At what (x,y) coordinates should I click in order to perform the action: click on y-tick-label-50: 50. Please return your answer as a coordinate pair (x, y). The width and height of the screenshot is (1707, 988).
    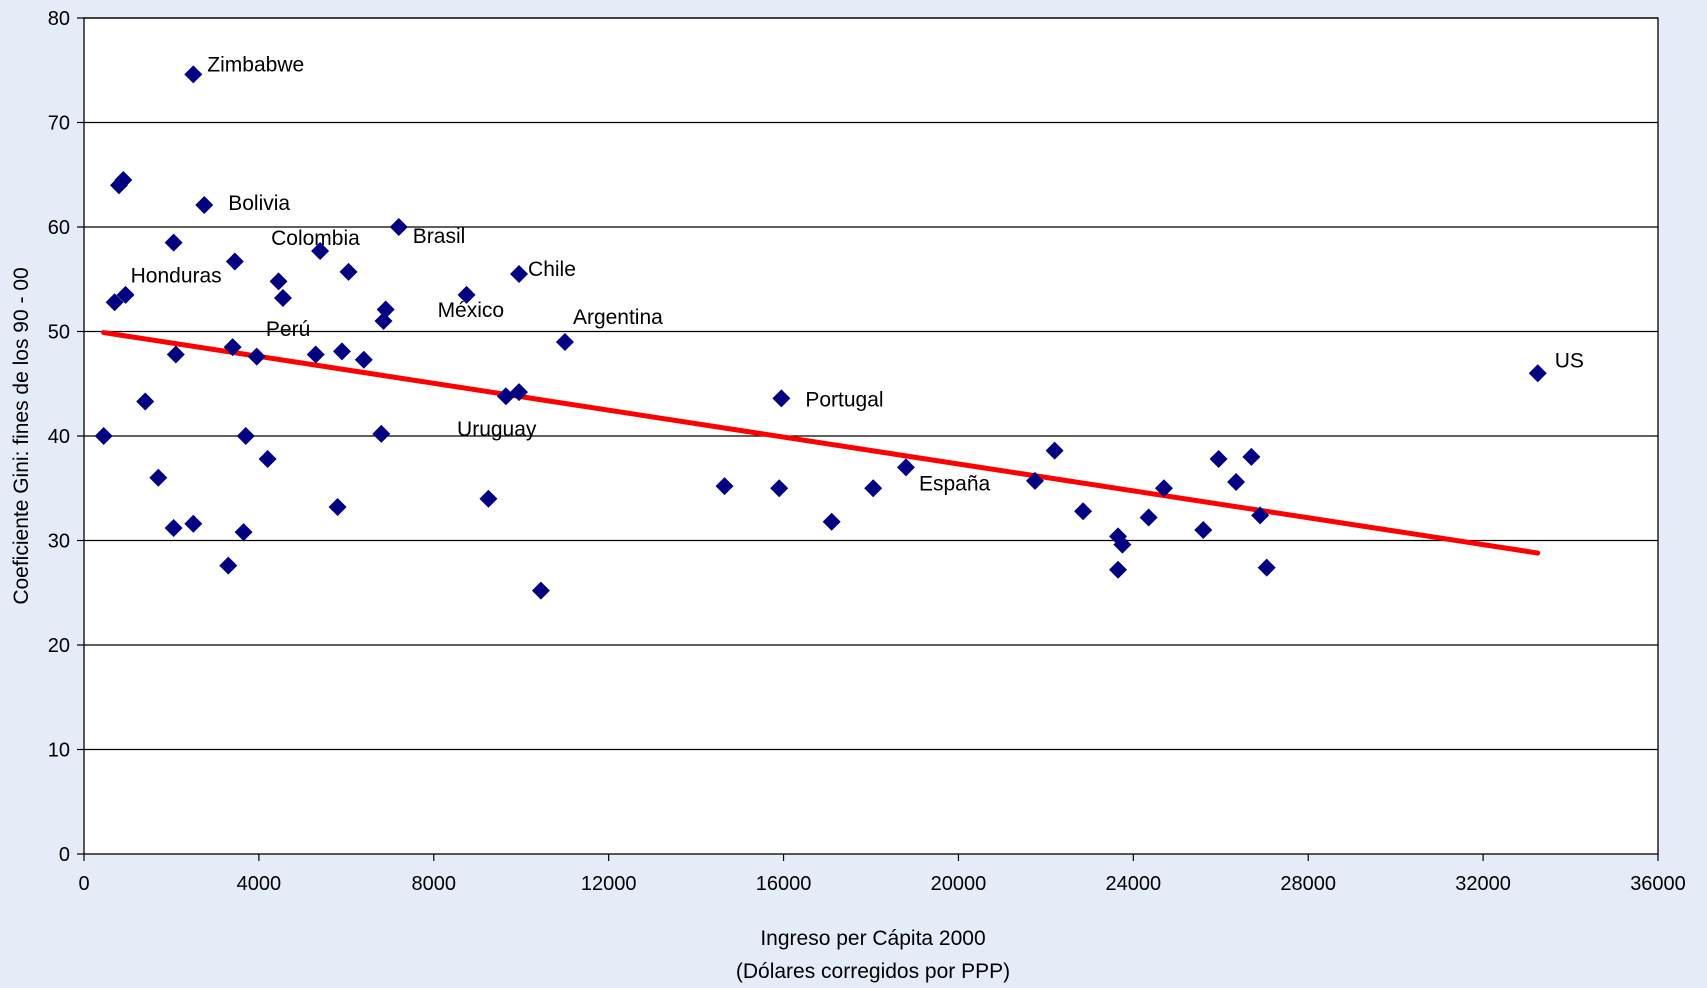
    Looking at the image, I should click on (59, 333).